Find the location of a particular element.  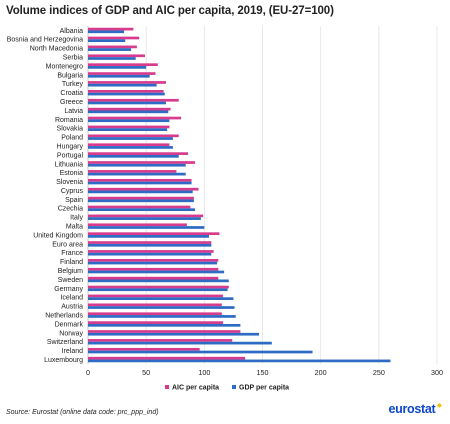

bar-gdp-per-capita-ireland is located at coordinates (200, 352).